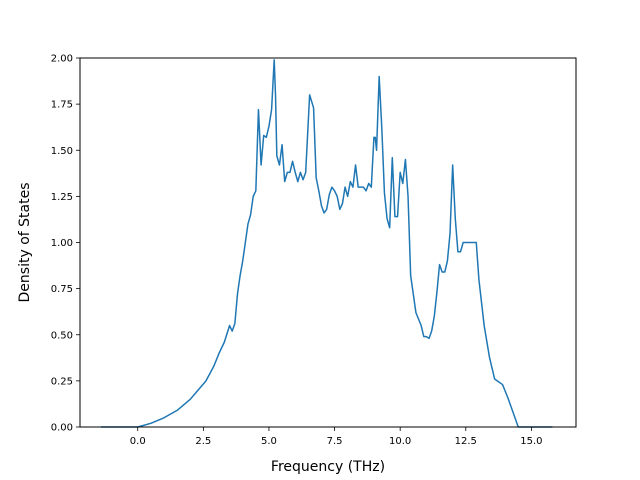 The height and width of the screenshot is (480, 640). I want to click on x-tick-label: 15.0, so click(531, 441).